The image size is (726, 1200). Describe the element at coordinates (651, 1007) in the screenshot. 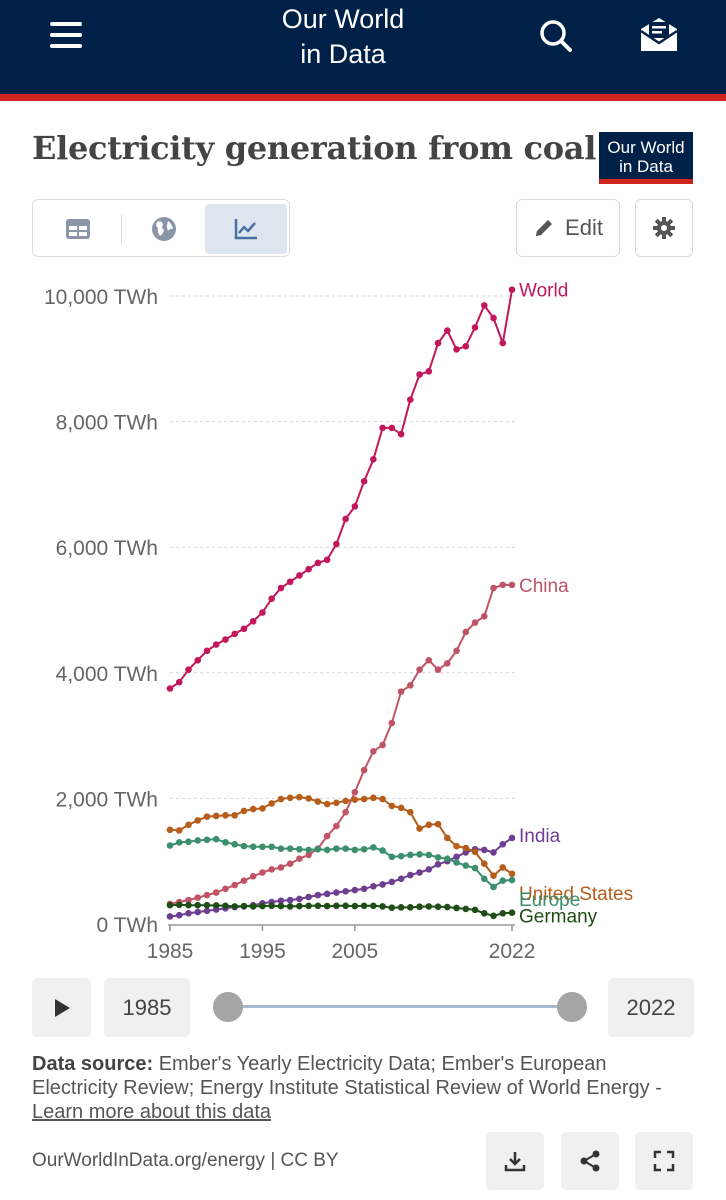

I see `timeline-end-year: 2022` at that location.